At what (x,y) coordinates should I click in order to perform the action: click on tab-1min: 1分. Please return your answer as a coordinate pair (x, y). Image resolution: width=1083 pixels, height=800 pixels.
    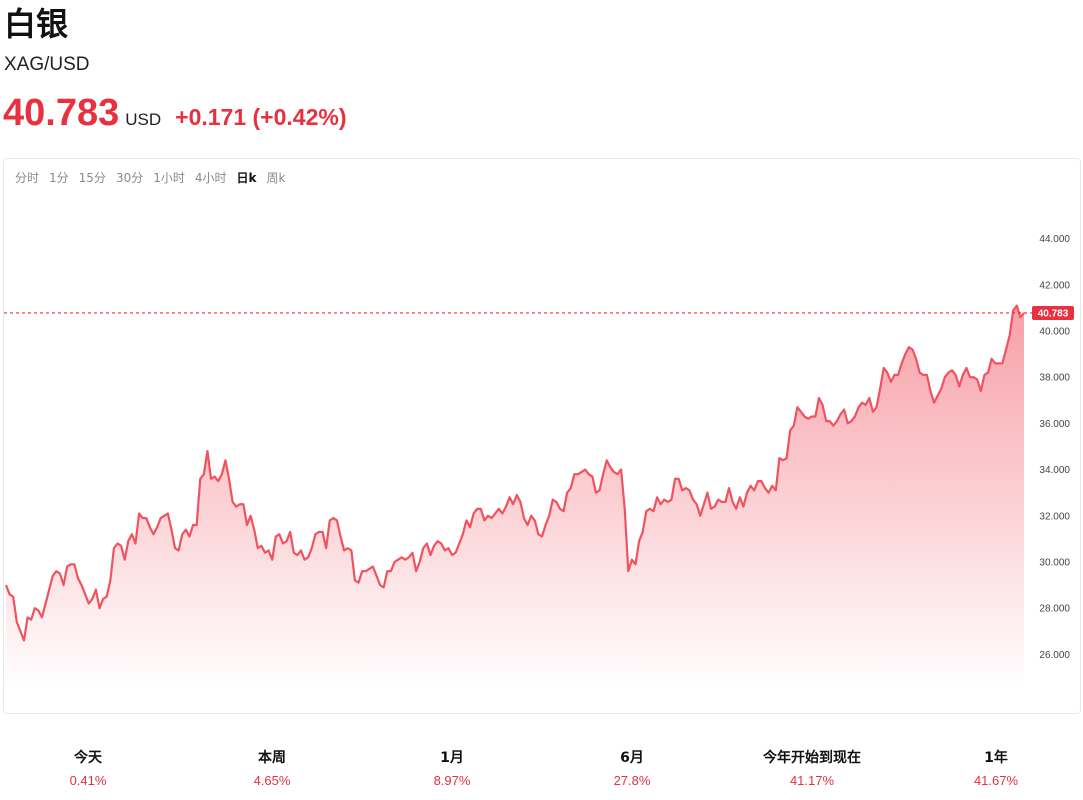
    Looking at the image, I should click on (59, 178).